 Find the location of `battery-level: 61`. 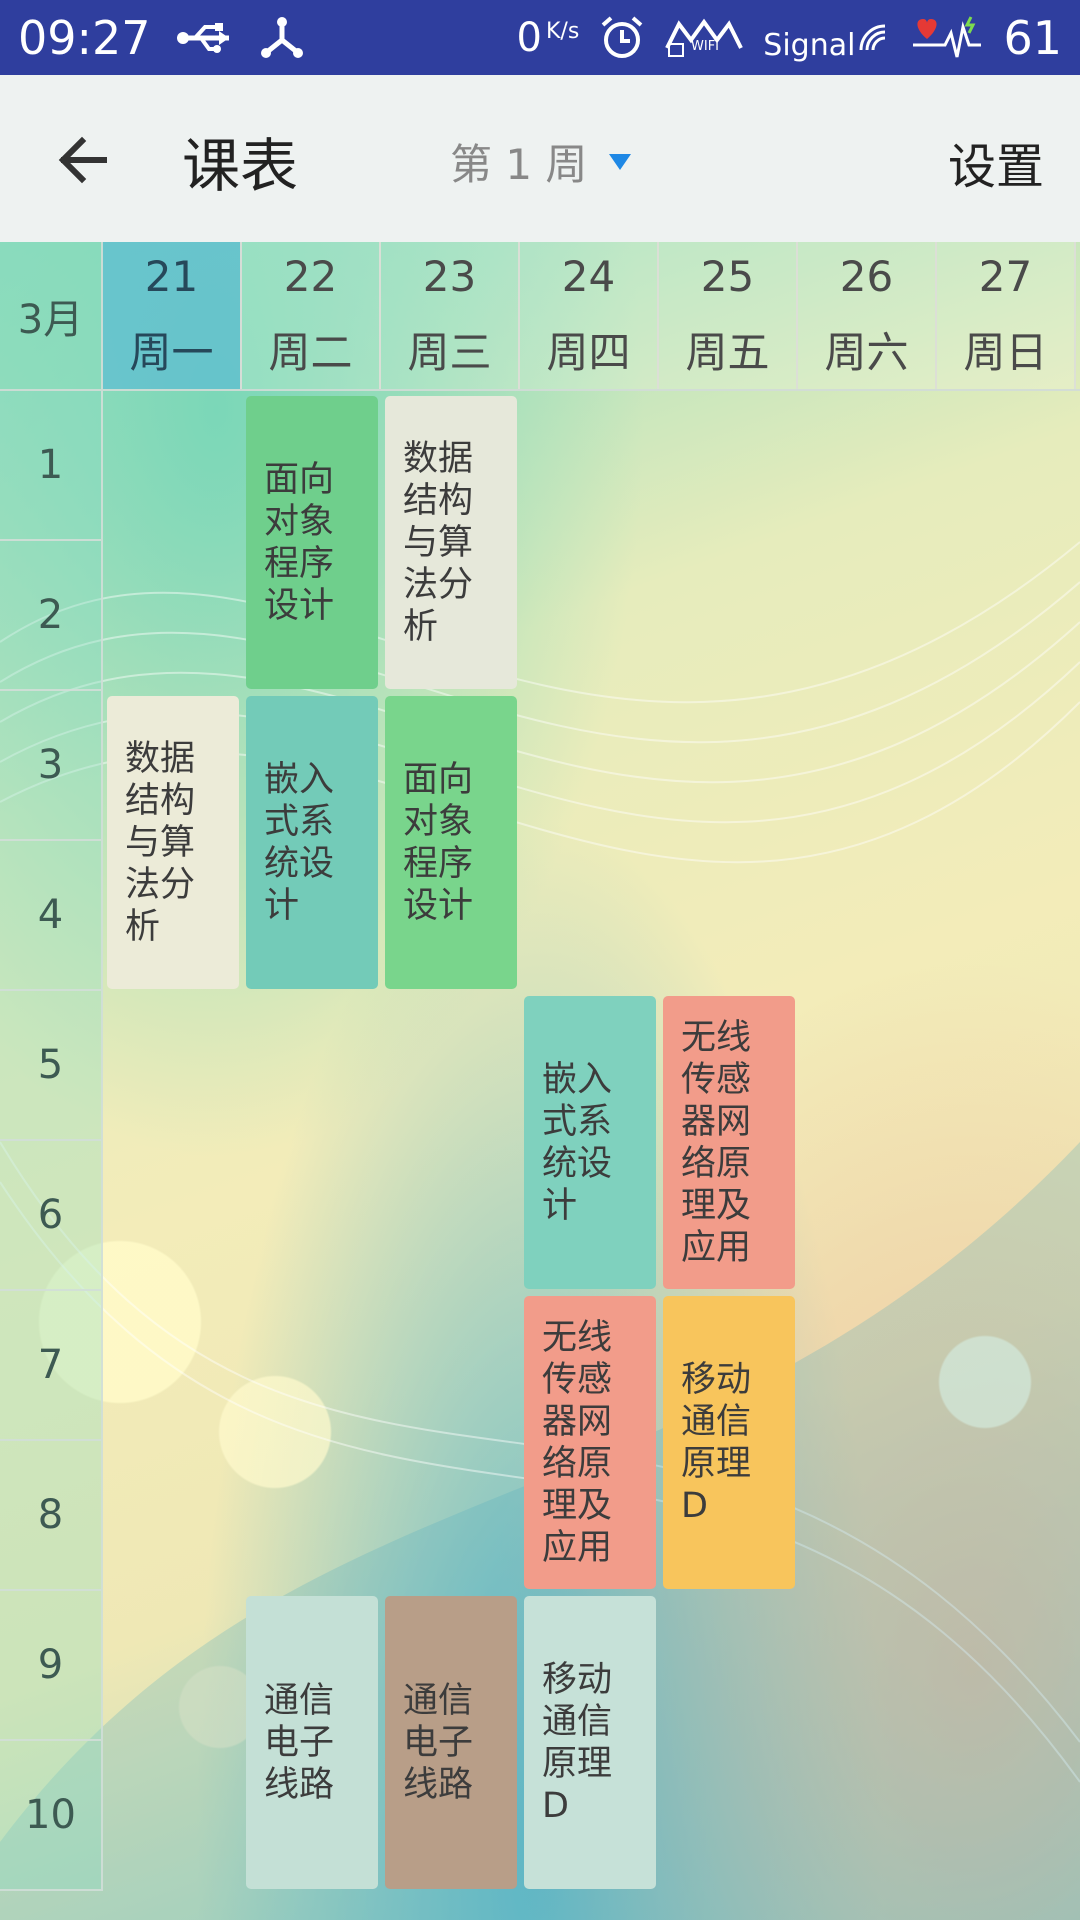

battery-level: 61 is located at coordinates (1032, 37).